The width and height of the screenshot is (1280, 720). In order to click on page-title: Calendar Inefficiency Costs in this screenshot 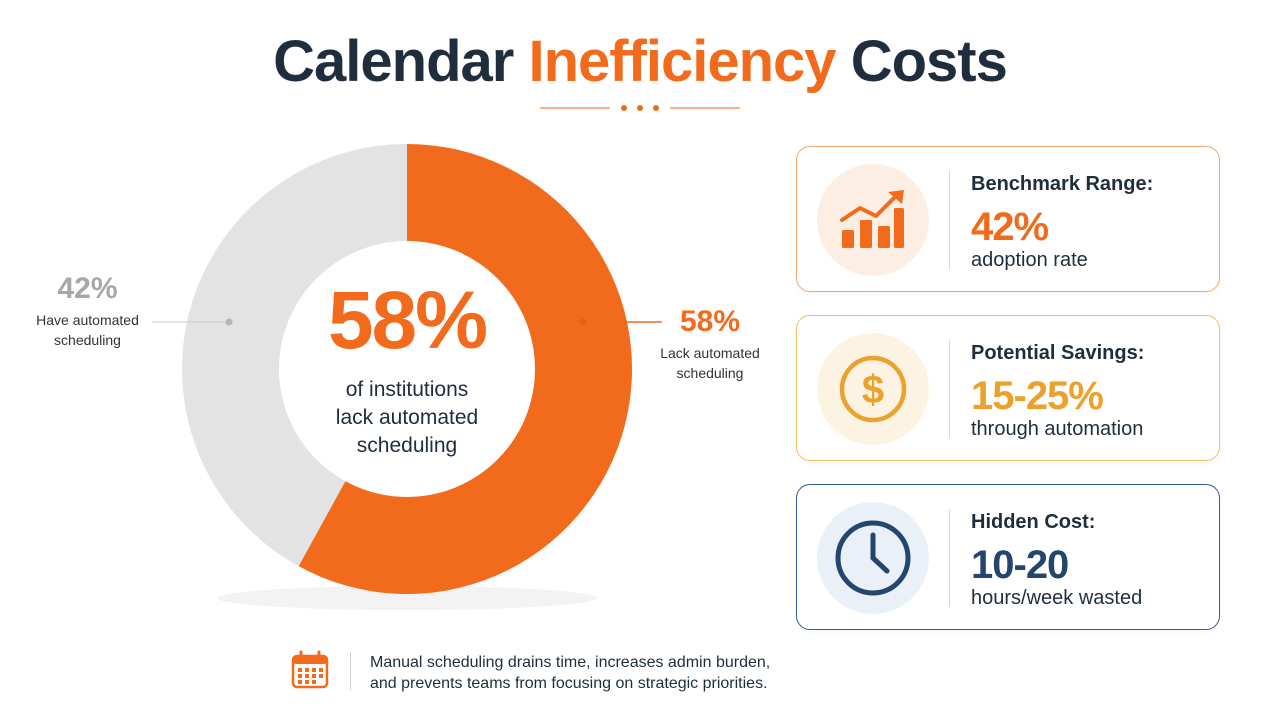, I will do `click(640, 61)`.